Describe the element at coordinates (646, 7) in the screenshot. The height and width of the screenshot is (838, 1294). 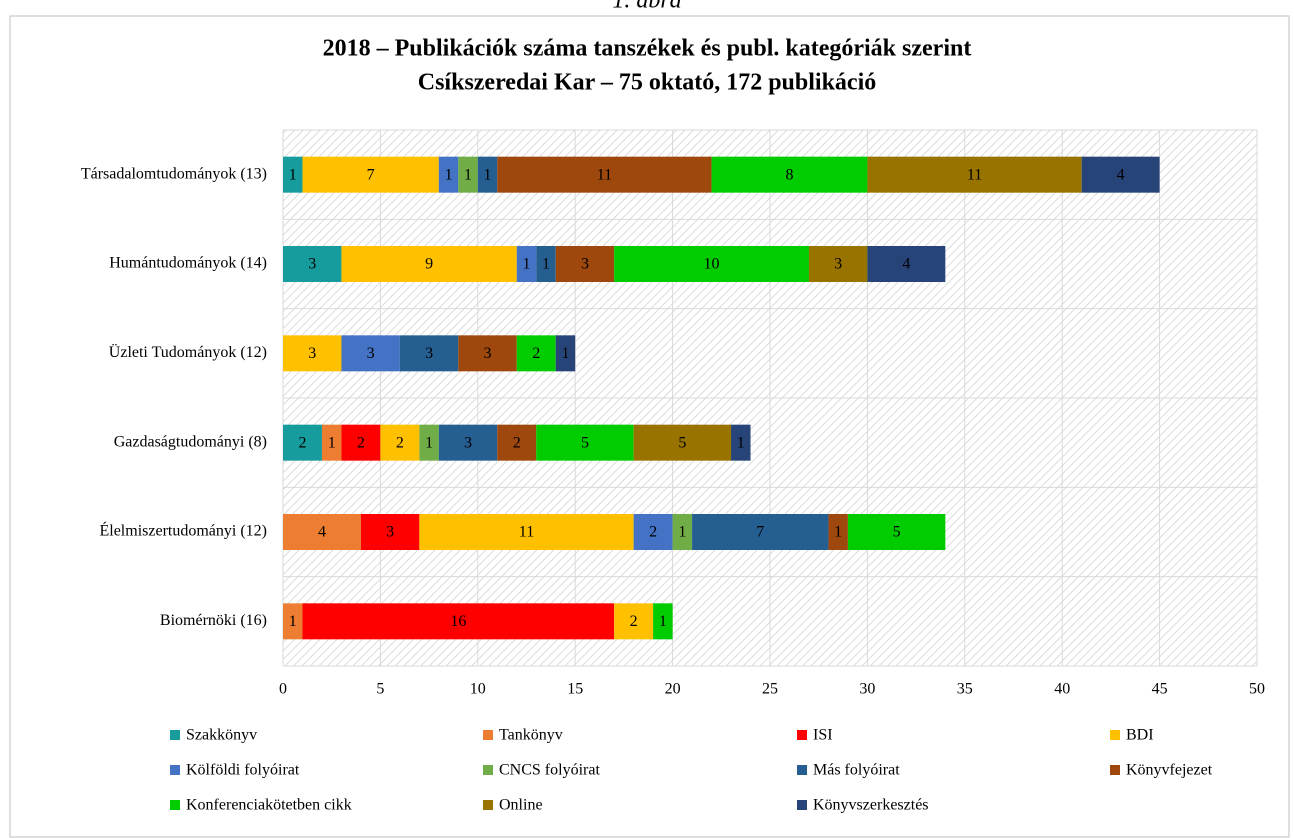
I see `caption: 1. ábra` at that location.